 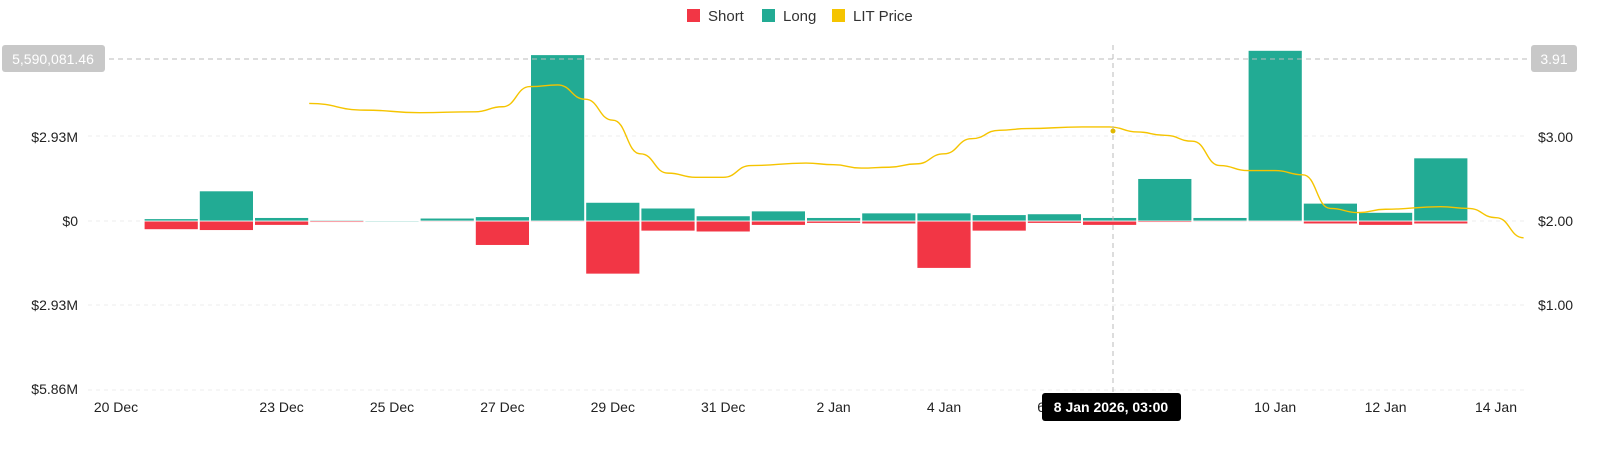 I want to click on legend: Short Long LIT Price, so click(x=800, y=16).